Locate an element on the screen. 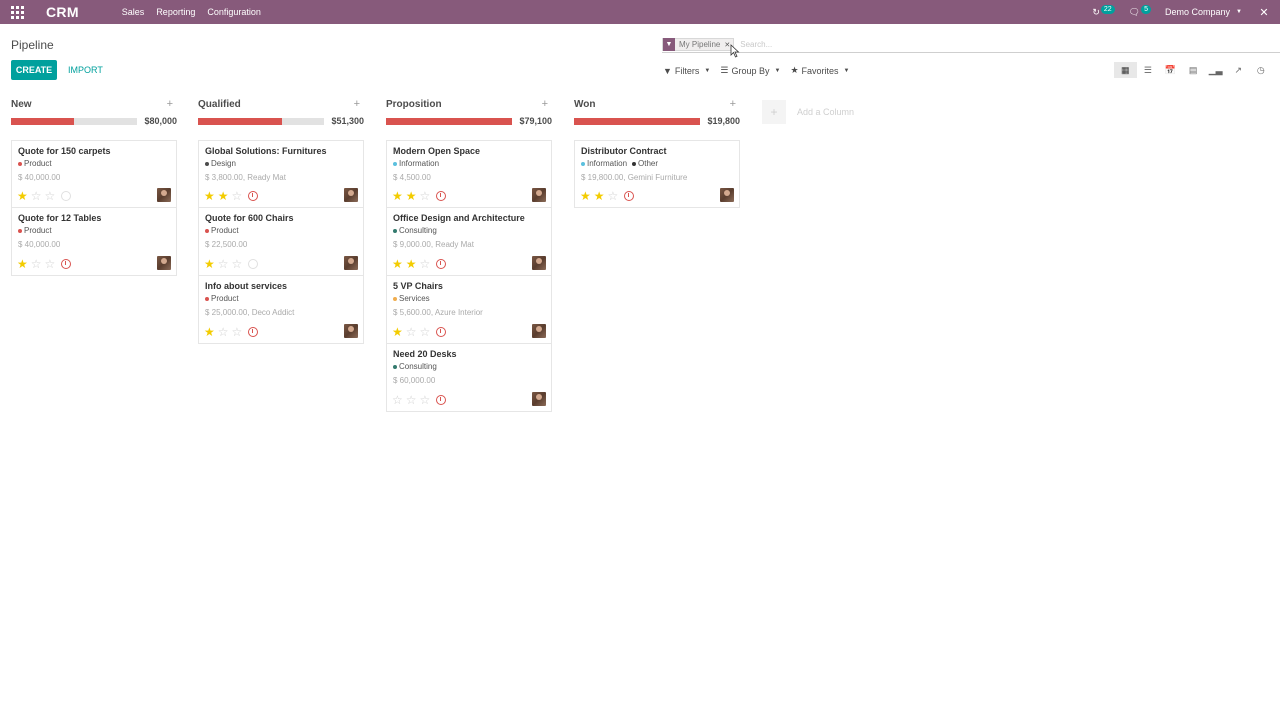  apps-menu-icon is located at coordinates (17, 12).